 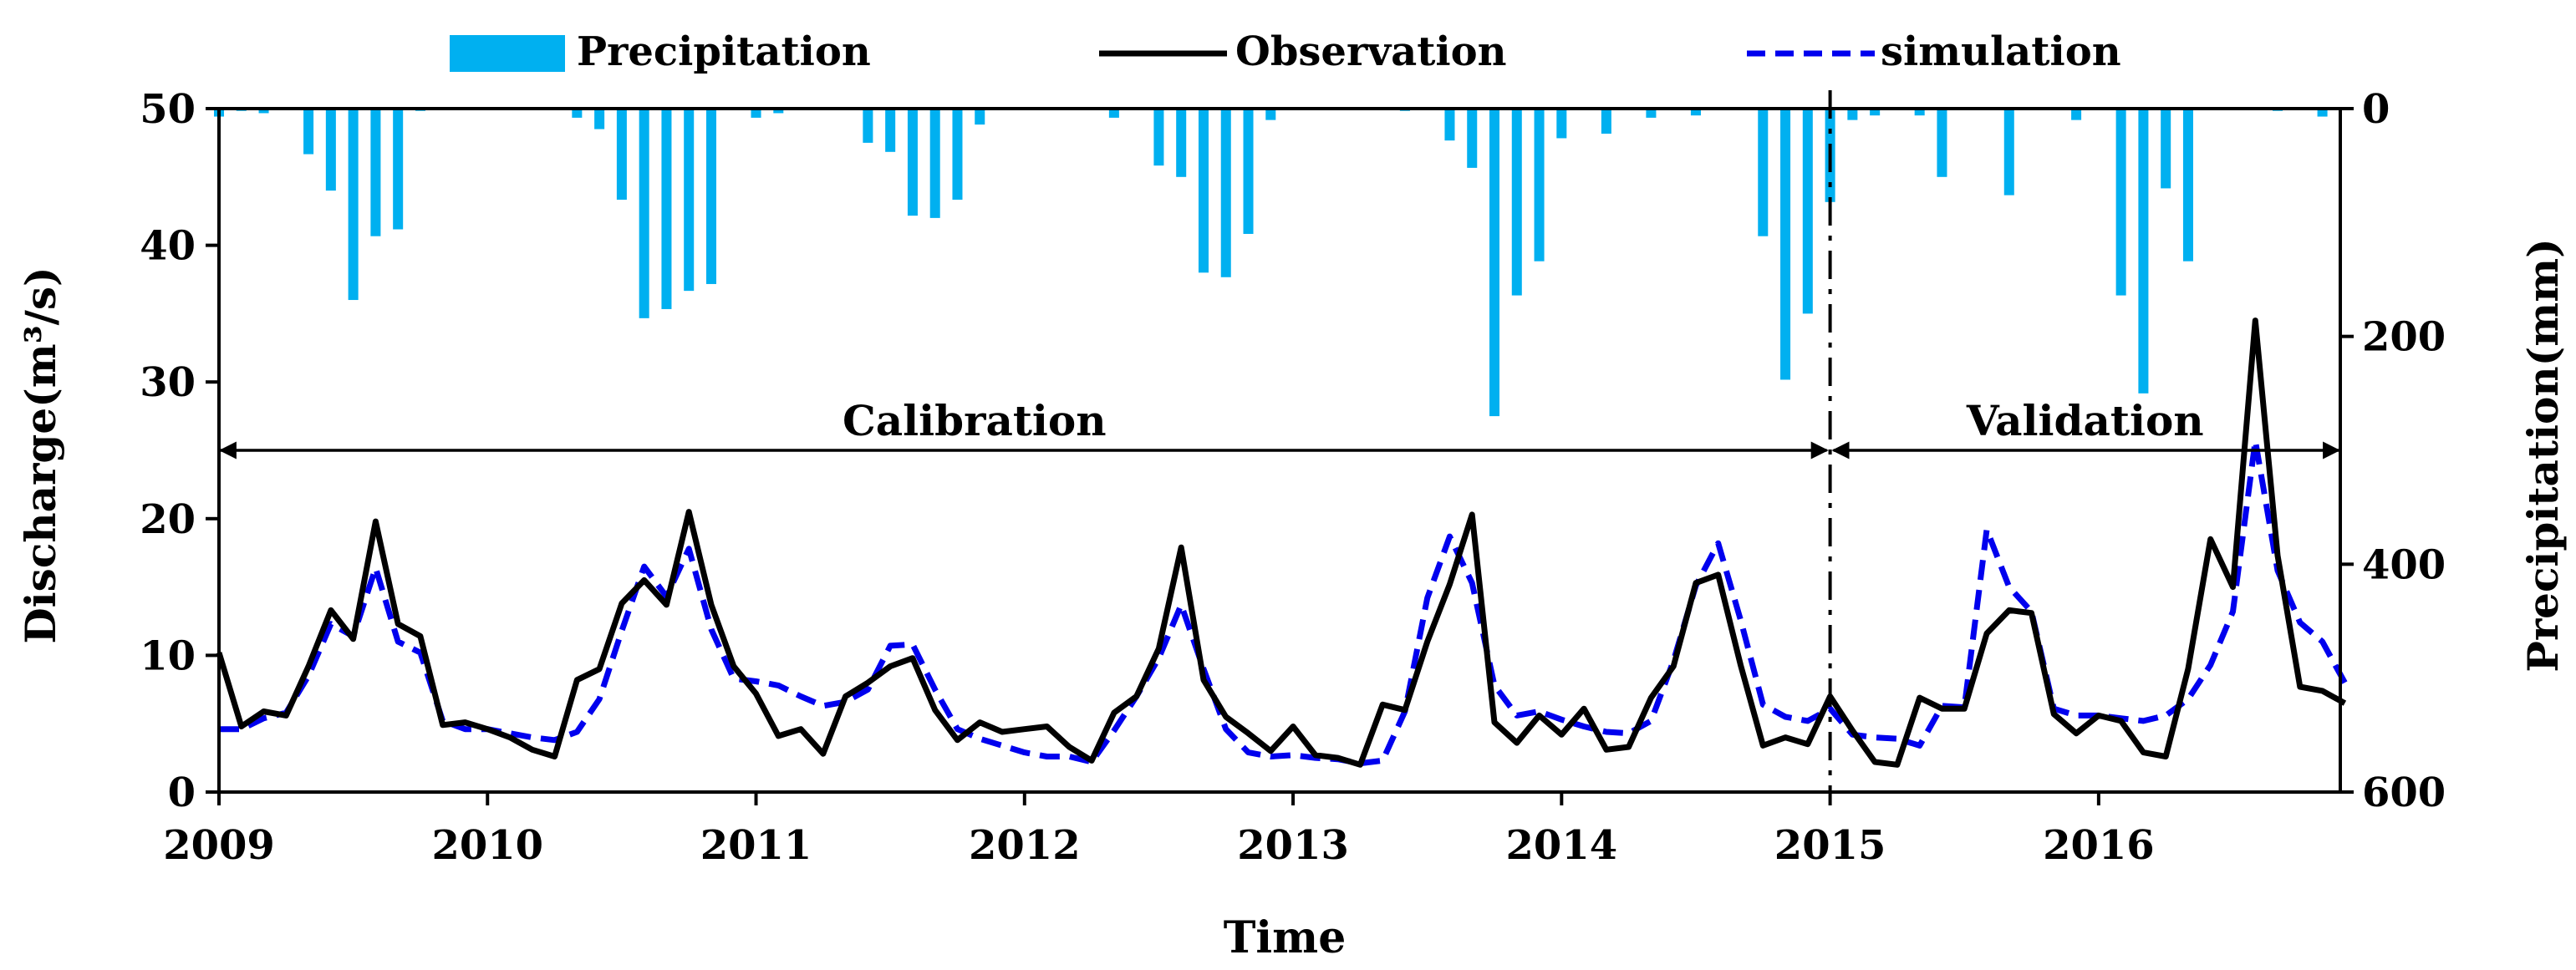 I want to click on period-label: Validation, so click(x=2085, y=420).